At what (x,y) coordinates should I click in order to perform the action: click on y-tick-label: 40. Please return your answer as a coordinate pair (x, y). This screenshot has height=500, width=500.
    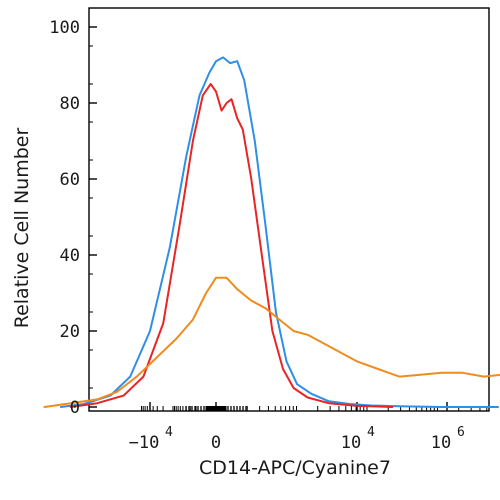
    Looking at the image, I should click on (70, 256).